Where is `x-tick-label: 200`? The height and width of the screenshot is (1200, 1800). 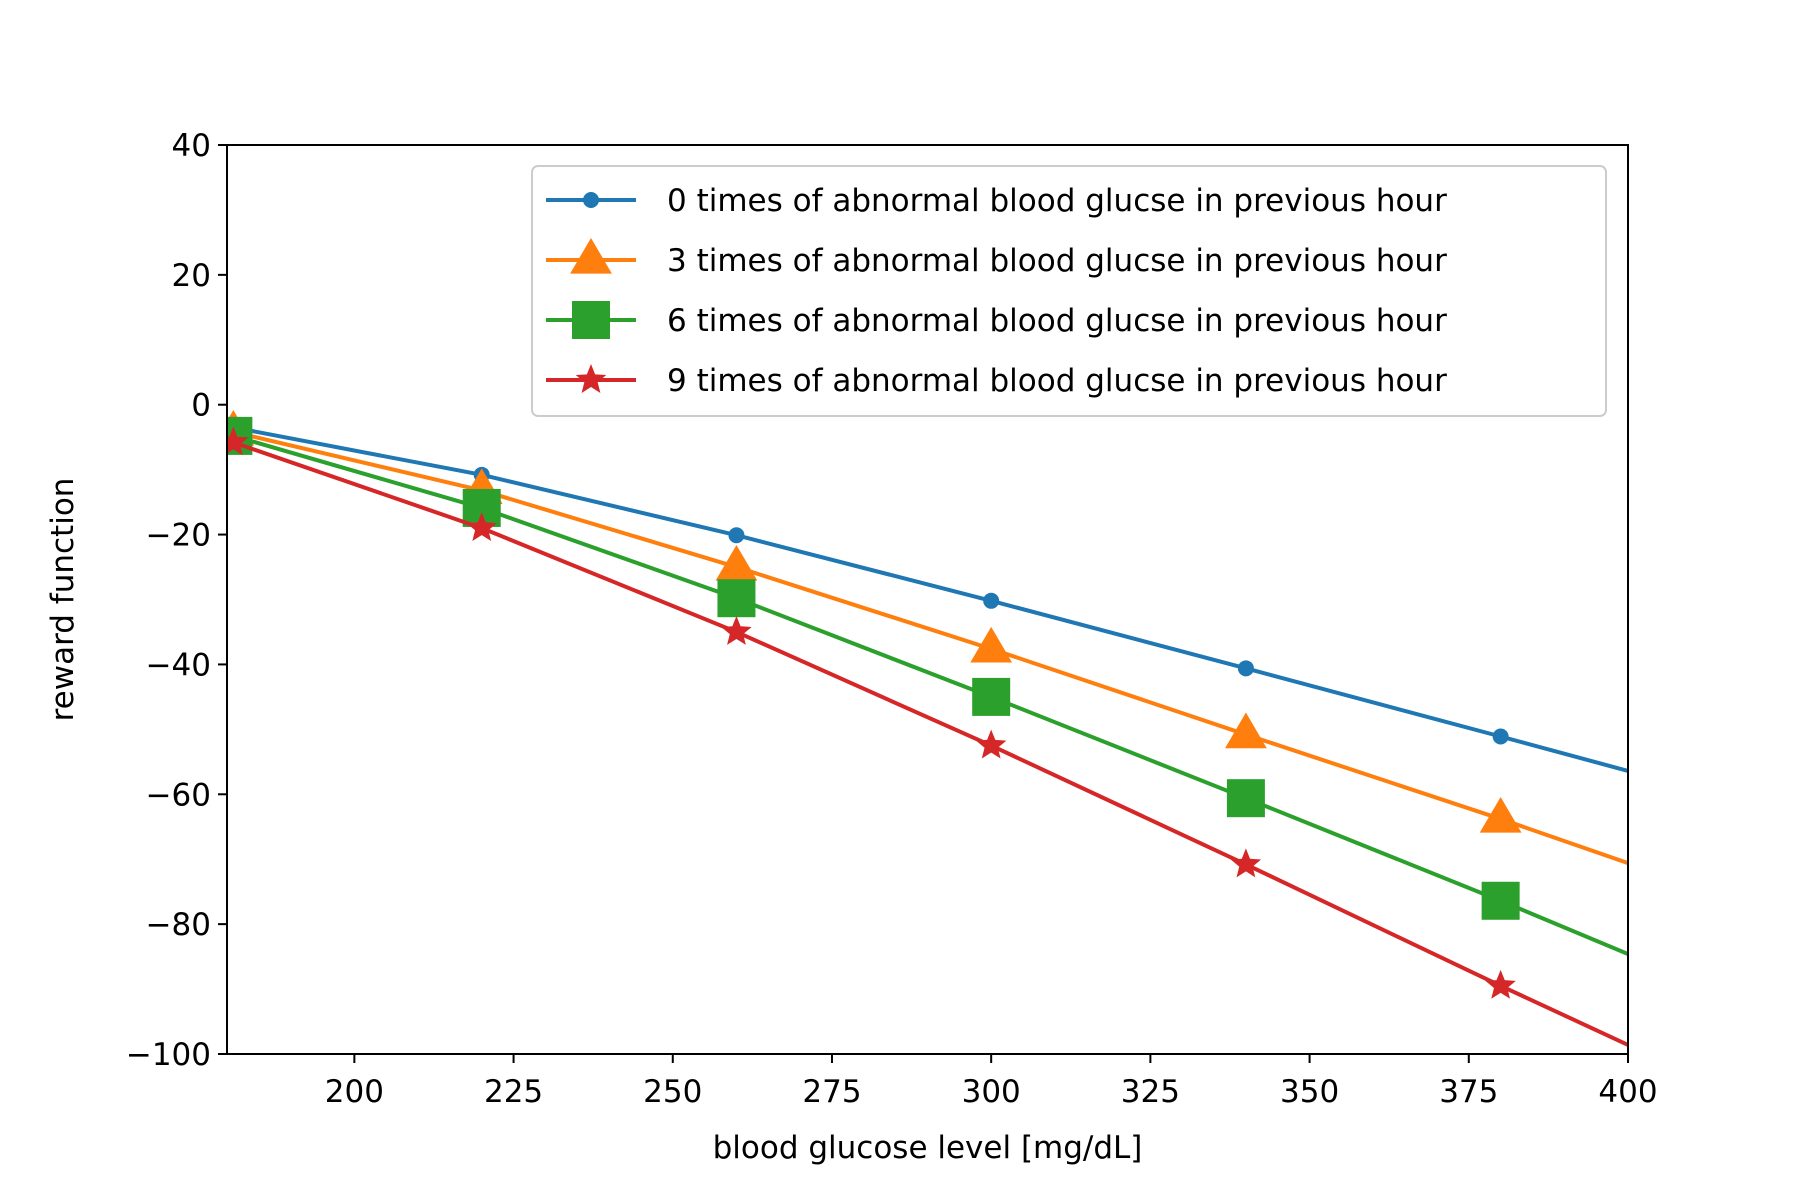
x-tick-label: 200 is located at coordinates (354, 1092).